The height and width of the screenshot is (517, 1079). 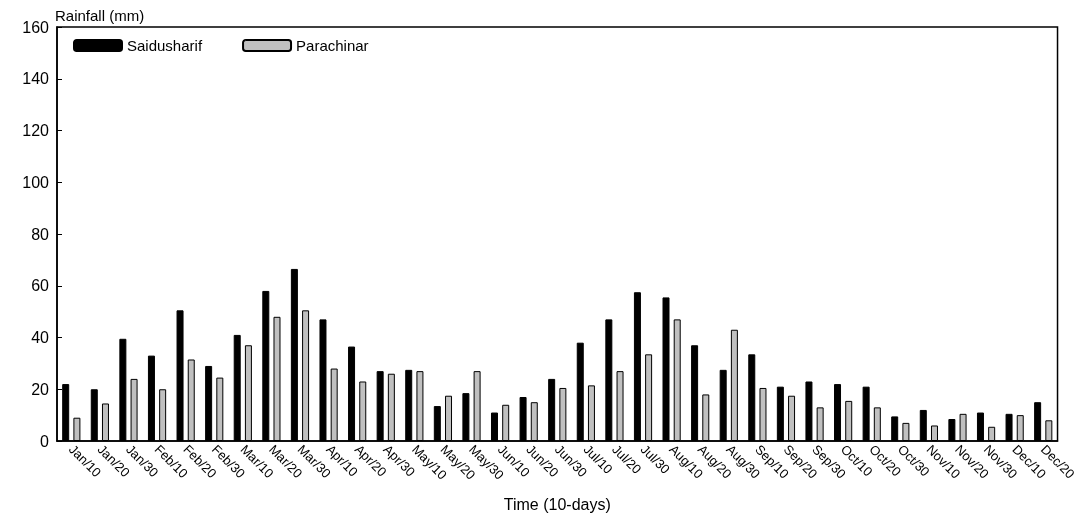 What do you see at coordinates (36, 130) in the screenshot?
I see `y-tick-label: 120` at bounding box center [36, 130].